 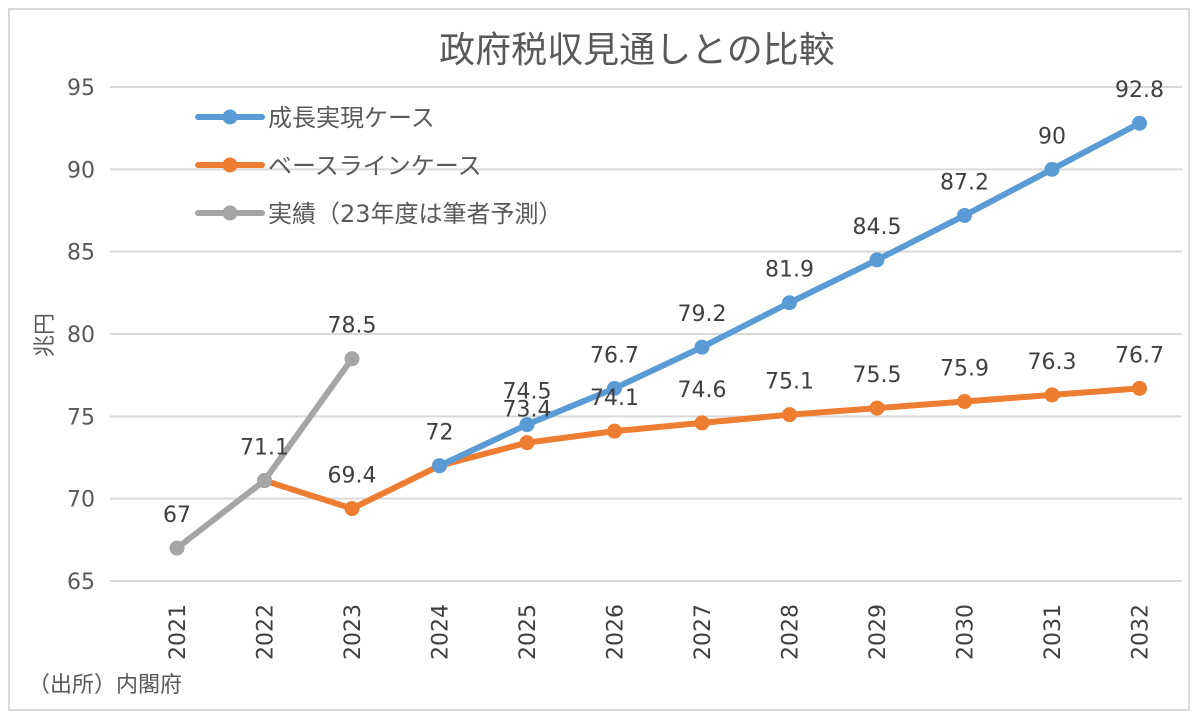 I want to click on data-label: 90, so click(x=1052, y=136).